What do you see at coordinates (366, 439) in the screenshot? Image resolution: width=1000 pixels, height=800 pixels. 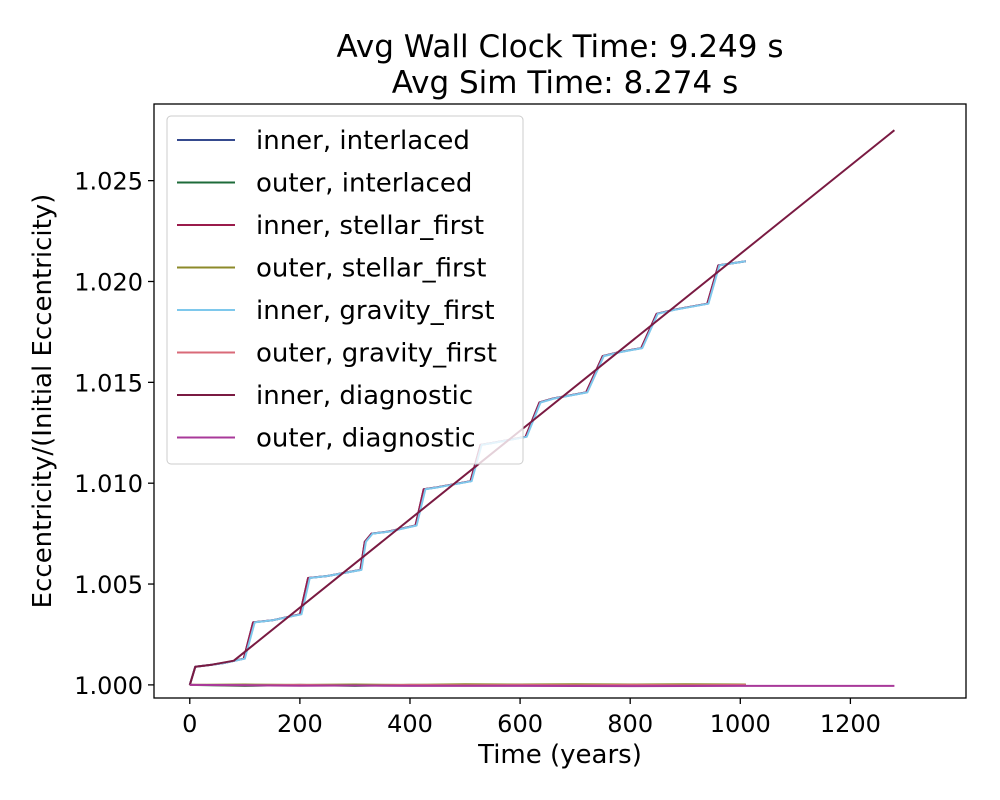 I see `legend-label-7: outer, diagnostic` at bounding box center [366, 439].